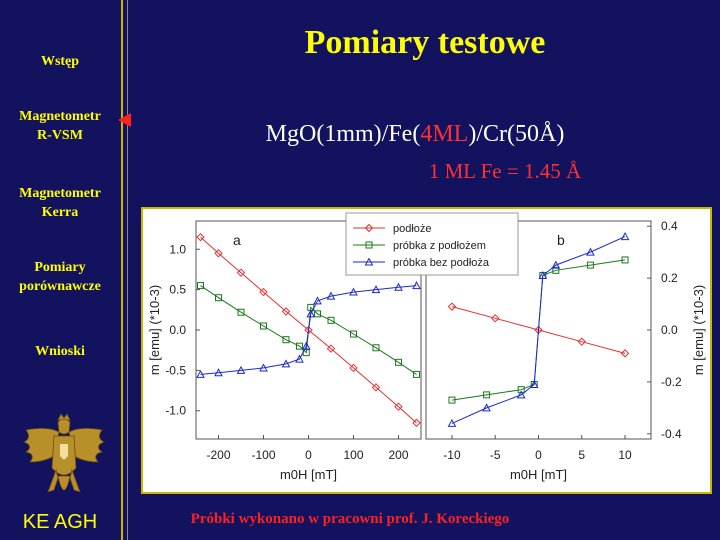 This screenshot has width=720, height=540. I want to click on sidebar-item-3: Pomiary porównawcze, so click(60, 277).